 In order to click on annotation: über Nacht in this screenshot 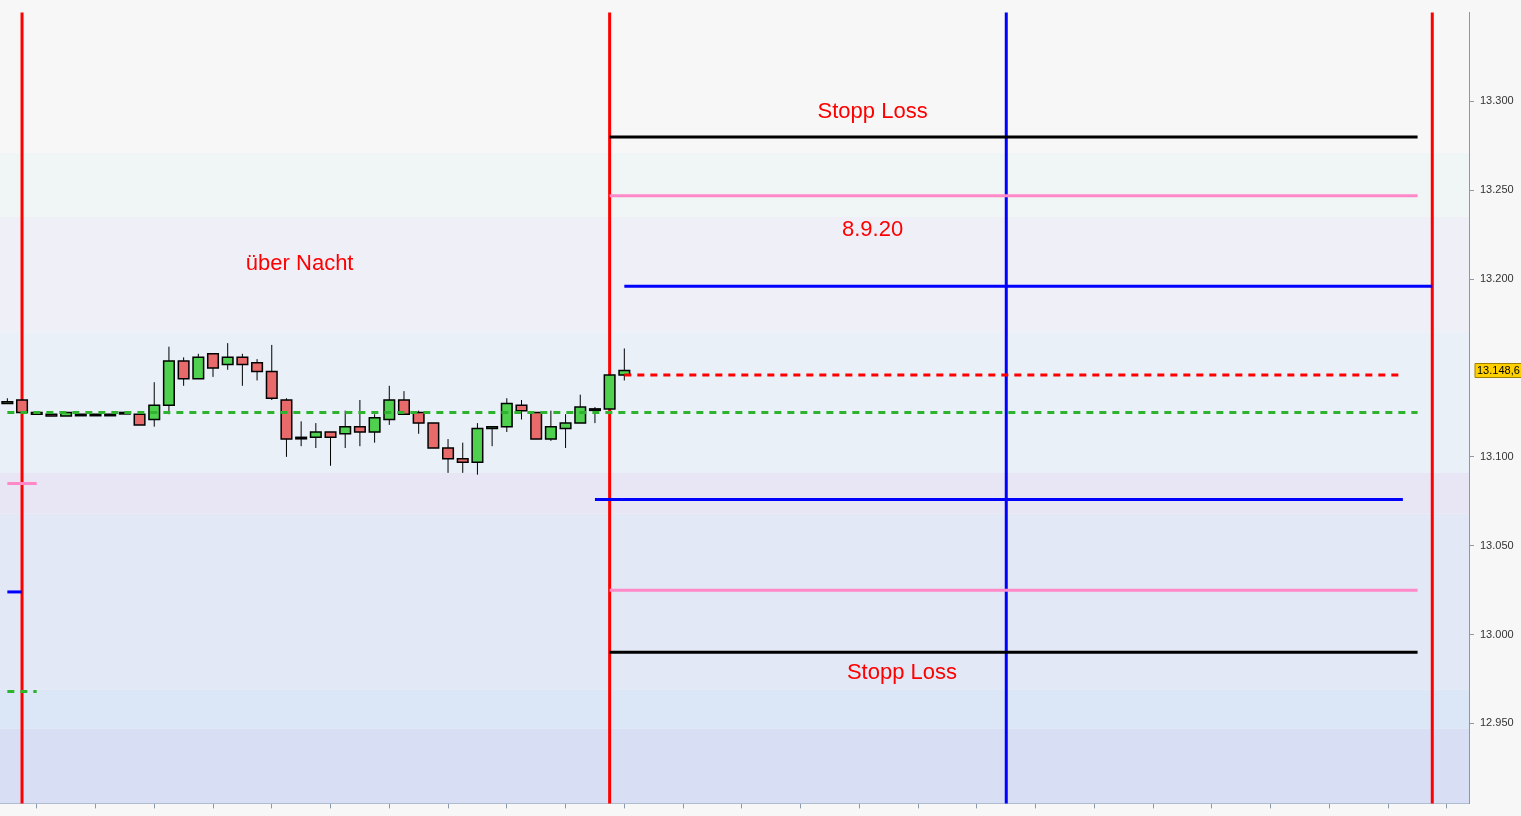, I will do `click(299, 263)`.